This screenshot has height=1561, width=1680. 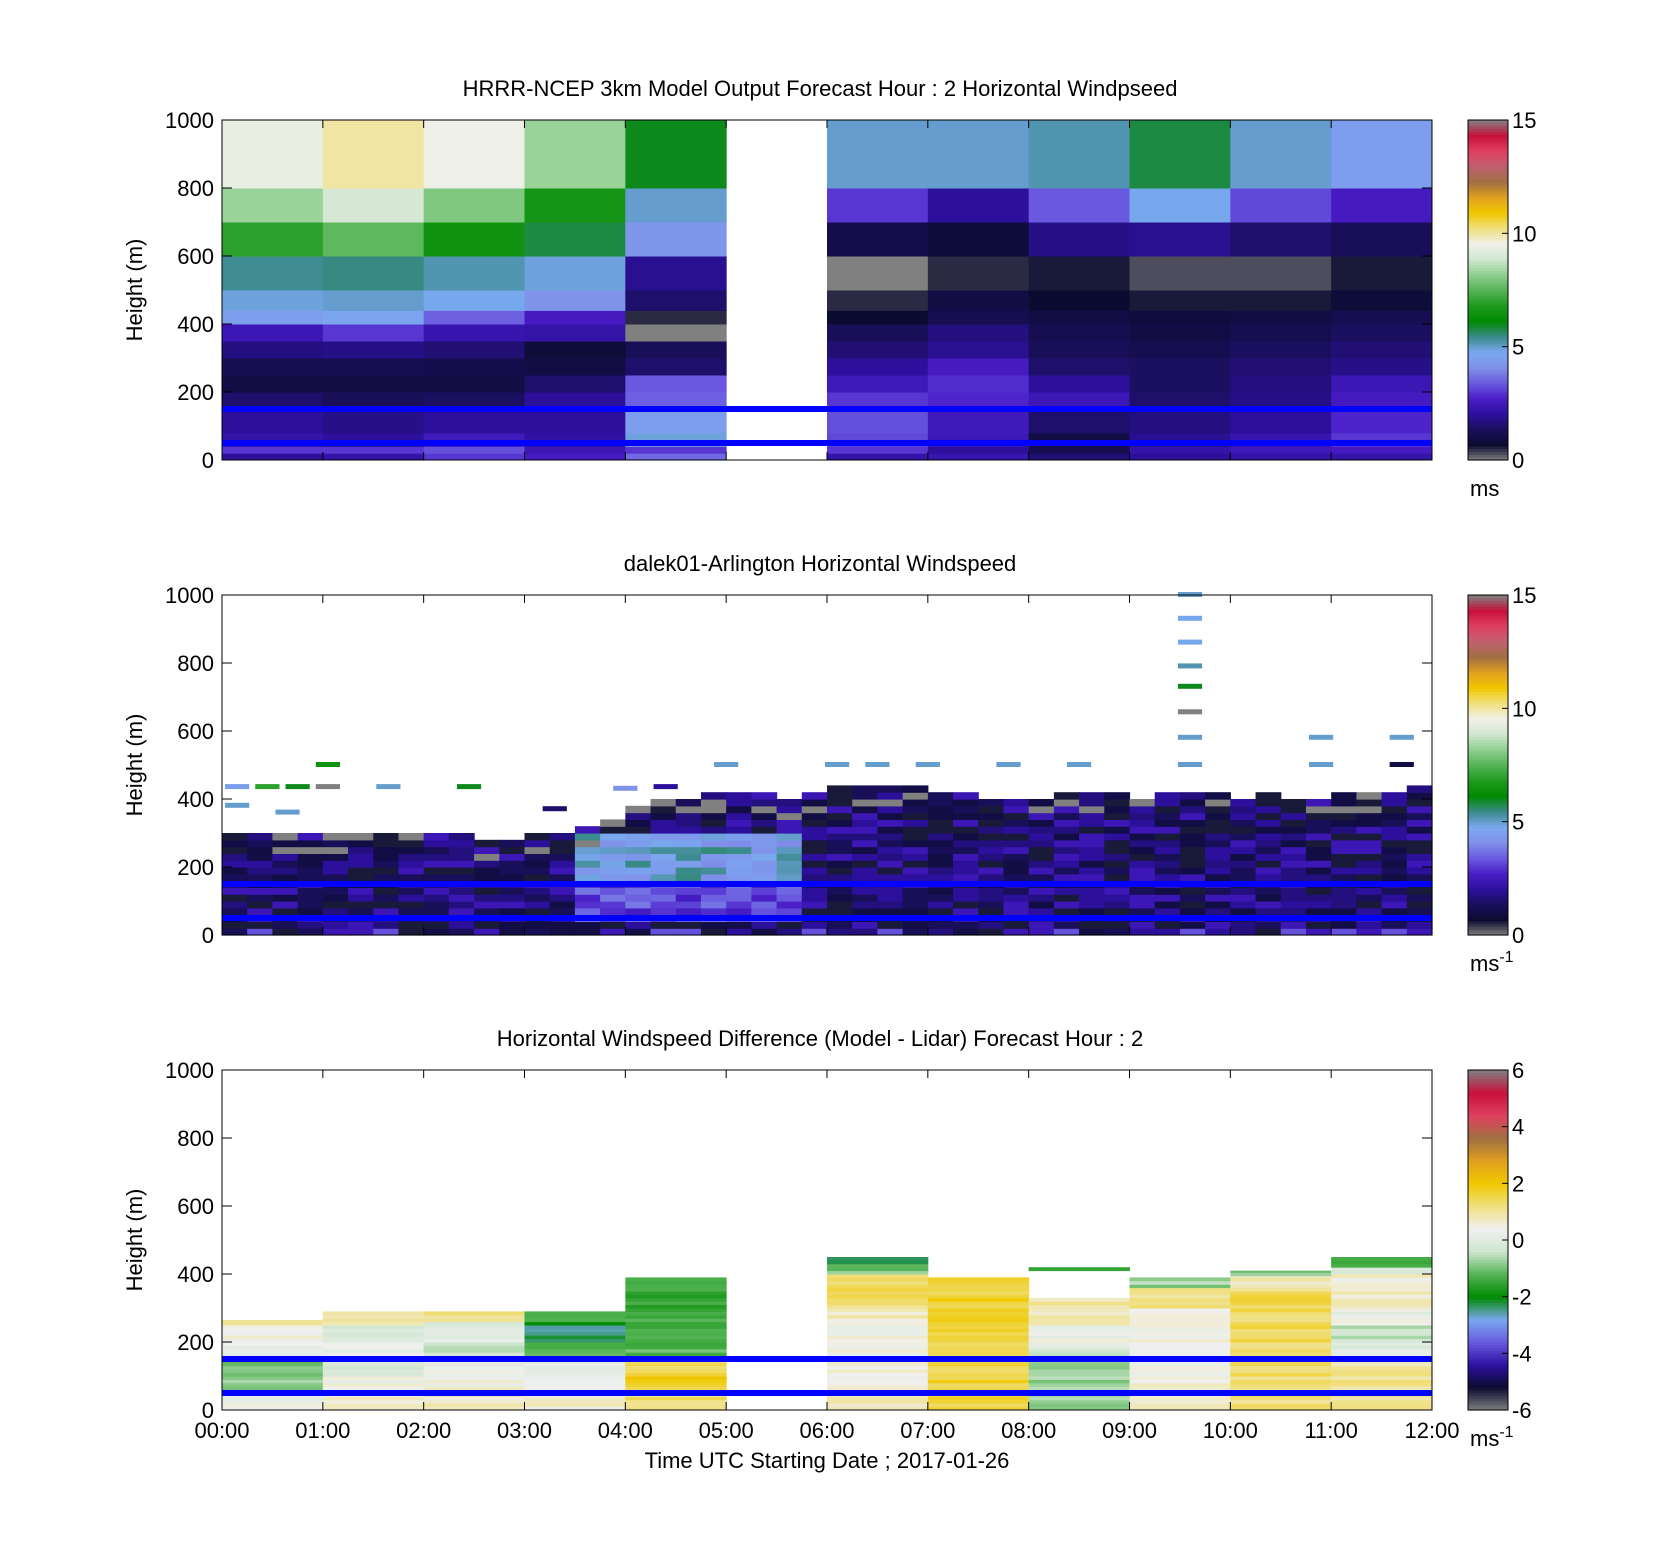 What do you see at coordinates (1522, 1353) in the screenshot?
I see `colorbar-tick-label: -4` at bounding box center [1522, 1353].